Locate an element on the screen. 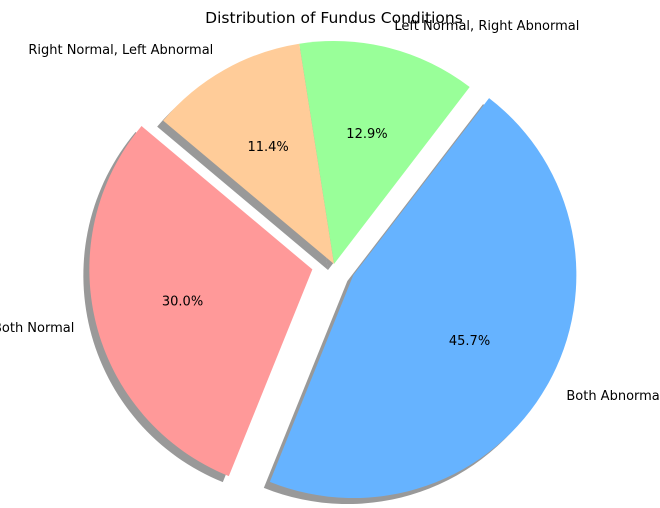 This screenshot has height=508, width=660. chart-title: Distribution of Fundus Conditions is located at coordinates (334, 18).